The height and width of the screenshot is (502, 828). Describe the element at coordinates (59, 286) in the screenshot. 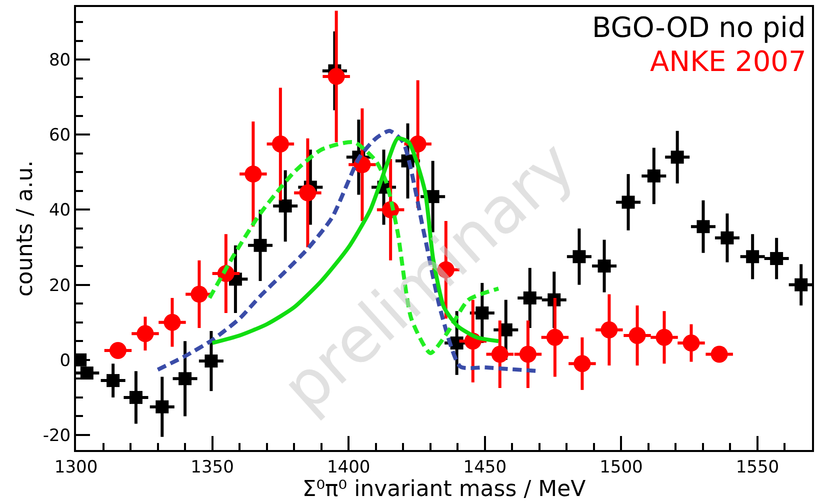

I see `y-tick-label: 20` at that location.